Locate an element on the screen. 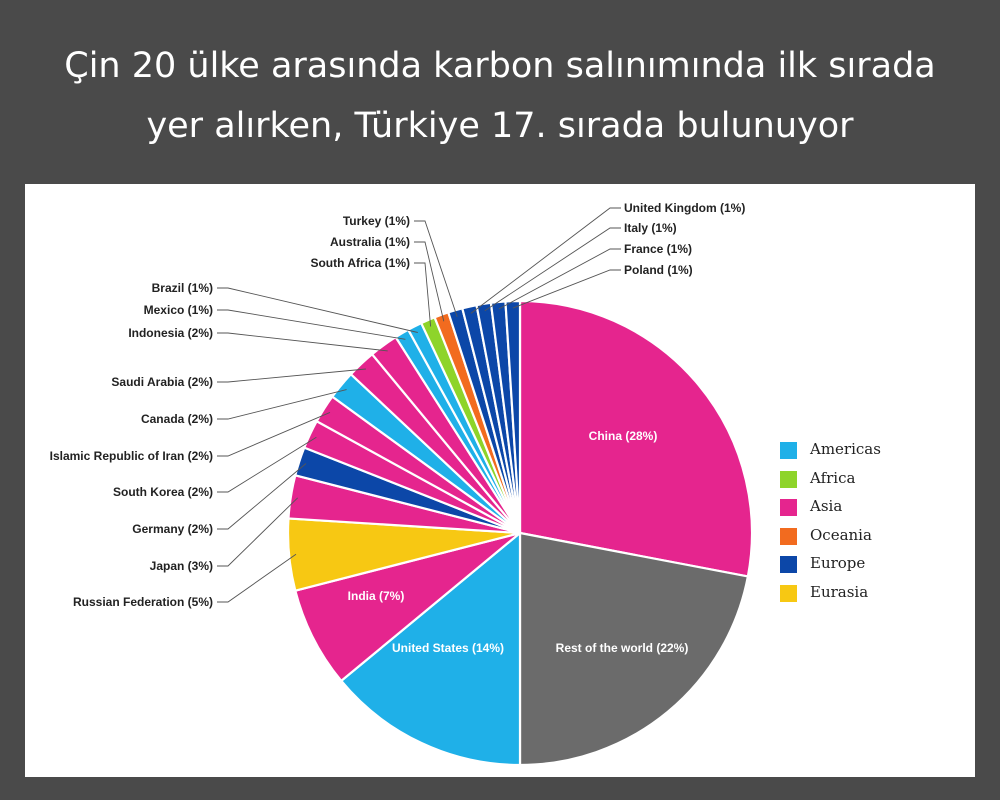 The image size is (1000, 800). legend-swatch-americas is located at coordinates (788, 450).